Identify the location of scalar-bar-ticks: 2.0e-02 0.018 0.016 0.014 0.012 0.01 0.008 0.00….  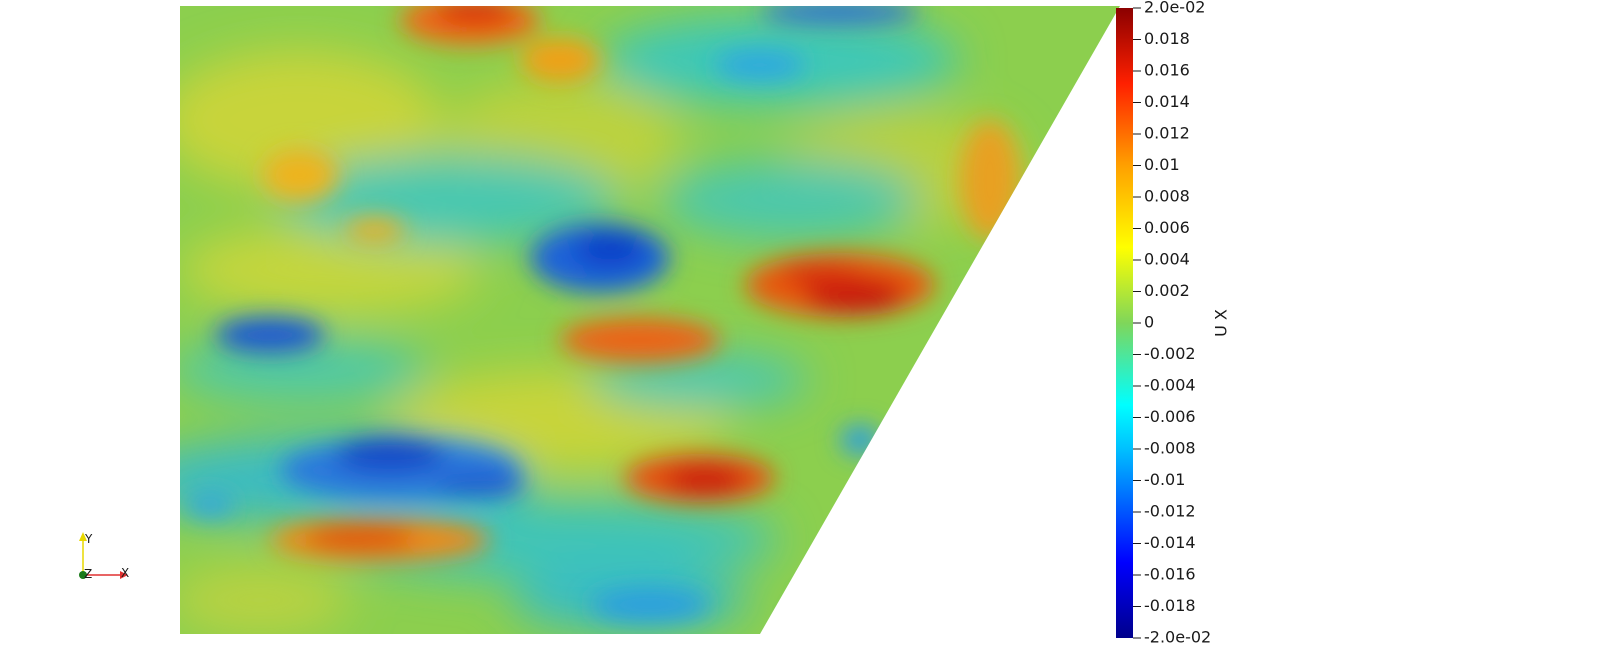
(1172, 323).